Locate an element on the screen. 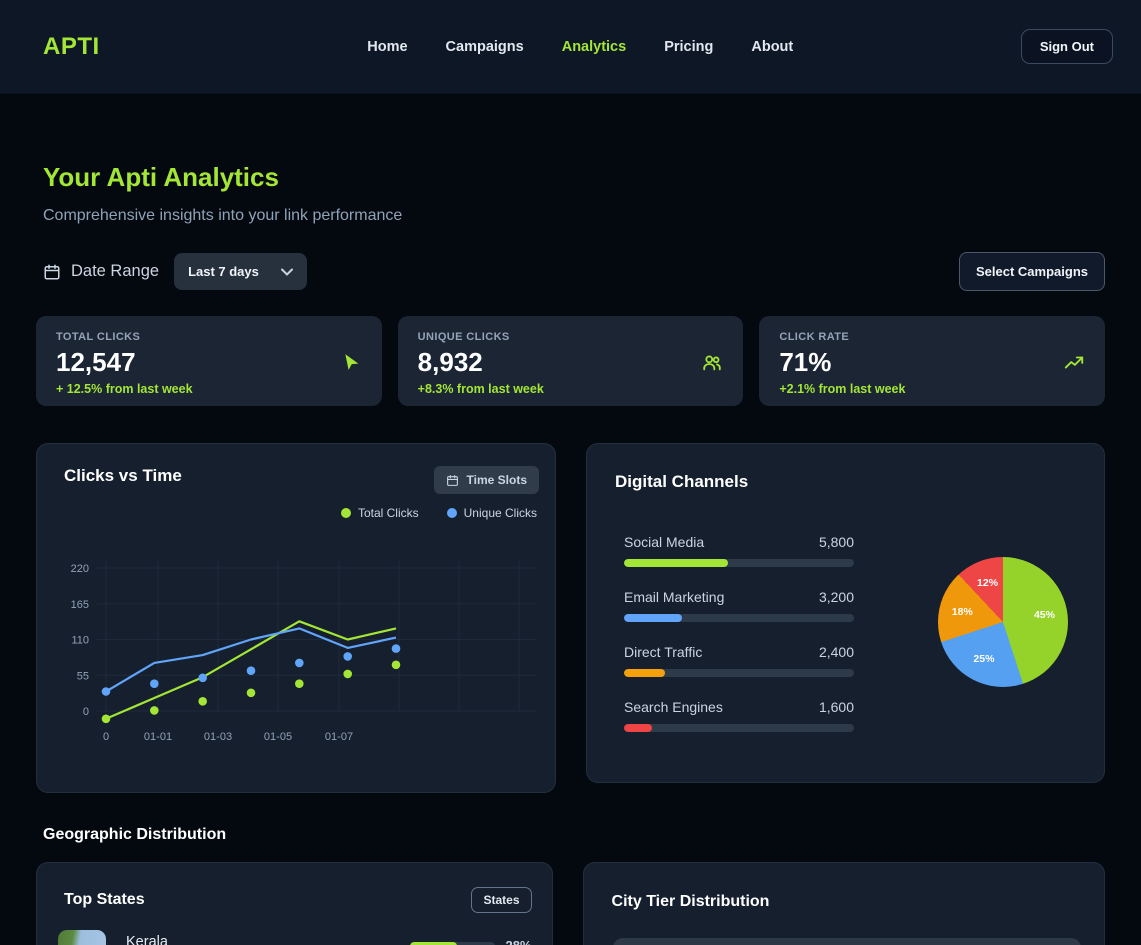 This screenshot has width=1141, height=945. date-range-label: Date Range is located at coordinates (115, 271).